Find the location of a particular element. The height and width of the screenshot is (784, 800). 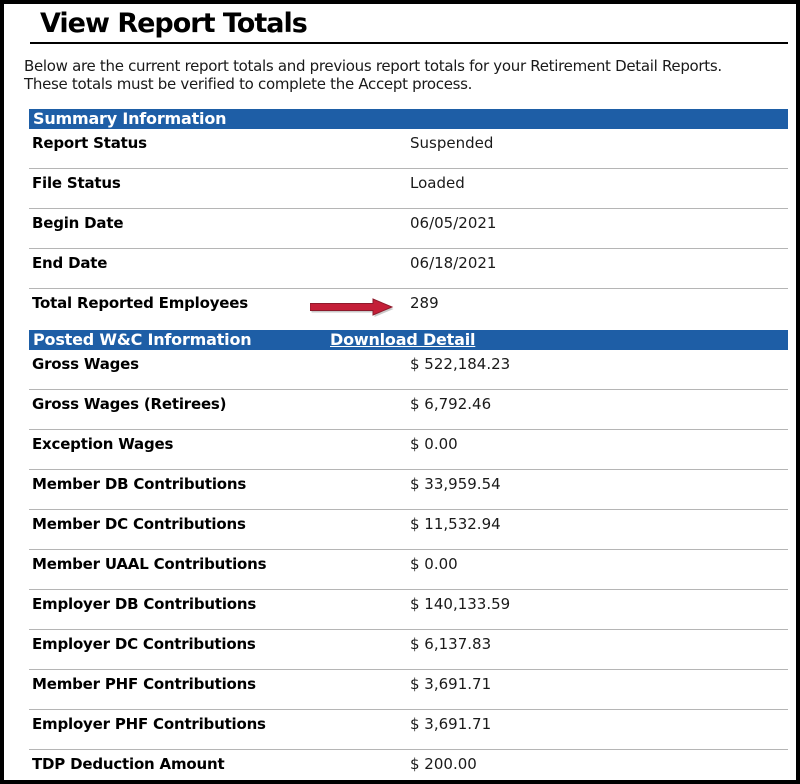

row-label: End Date is located at coordinates (70, 263).